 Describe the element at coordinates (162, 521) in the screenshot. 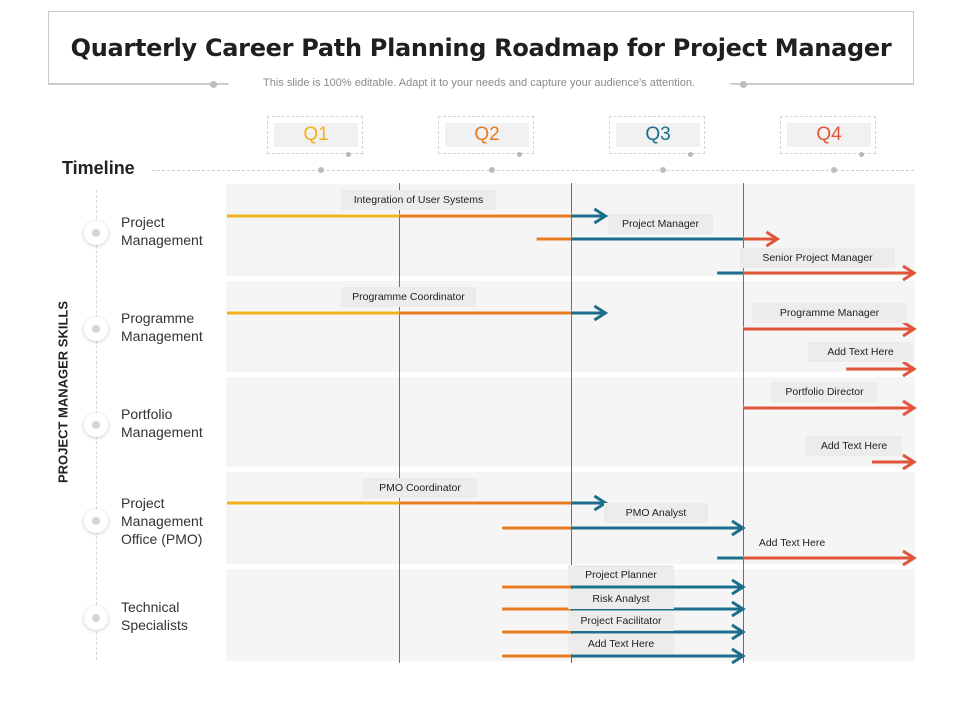

I see `row-label-pmo: Project Management Office (PMO)` at that location.